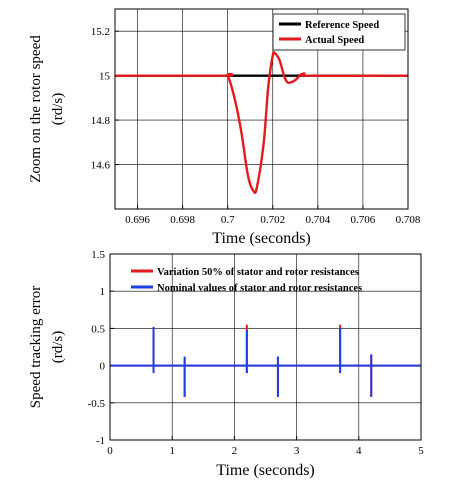 The width and height of the screenshot is (452, 480). Describe the element at coordinates (297, 451) in the screenshot. I see `x-tick-label: 3` at that location.